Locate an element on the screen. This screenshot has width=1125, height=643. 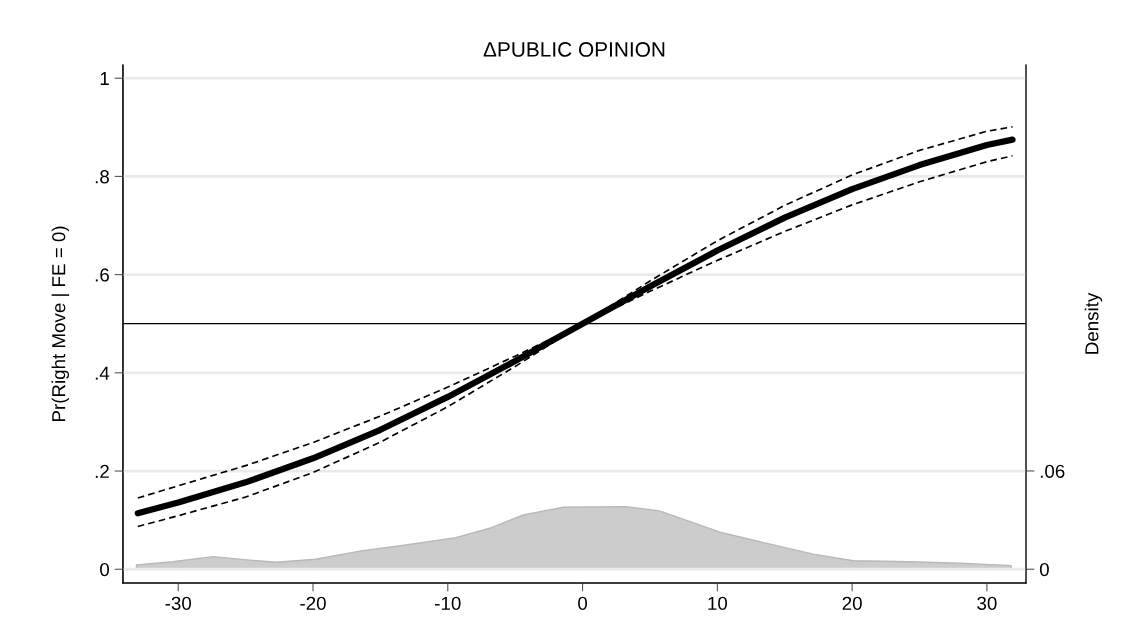
x-tick-label: -30 is located at coordinates (178, 603).